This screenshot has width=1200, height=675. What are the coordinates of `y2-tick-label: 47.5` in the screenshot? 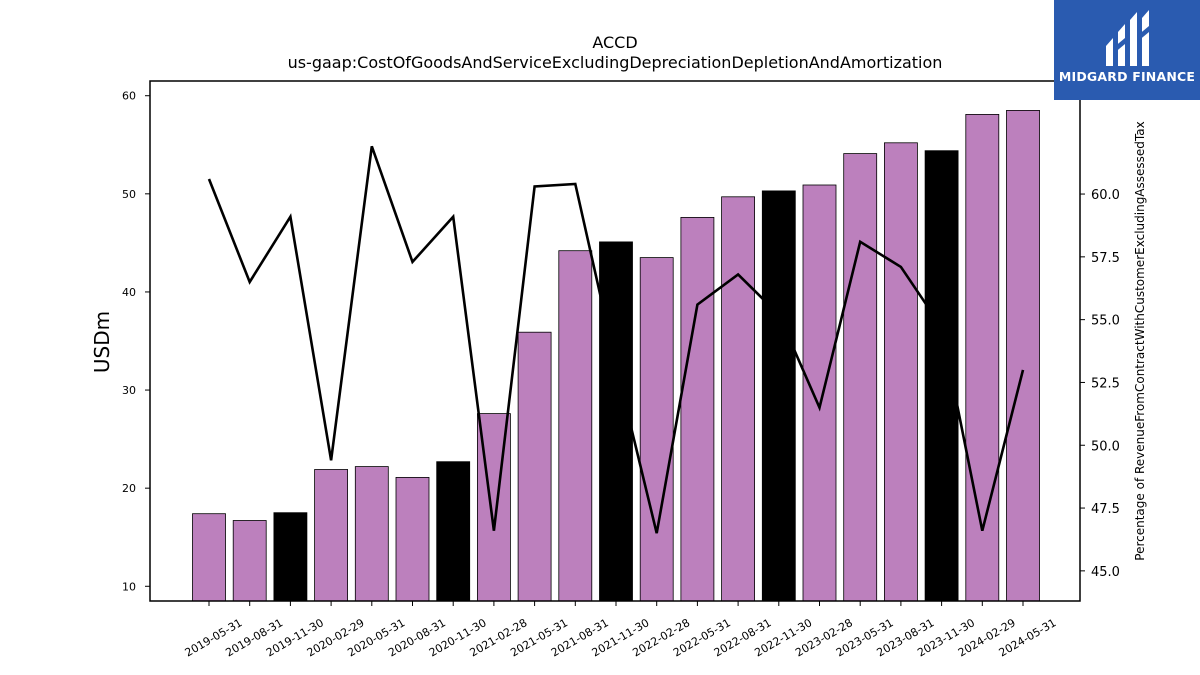 It's located at (1105, 509).